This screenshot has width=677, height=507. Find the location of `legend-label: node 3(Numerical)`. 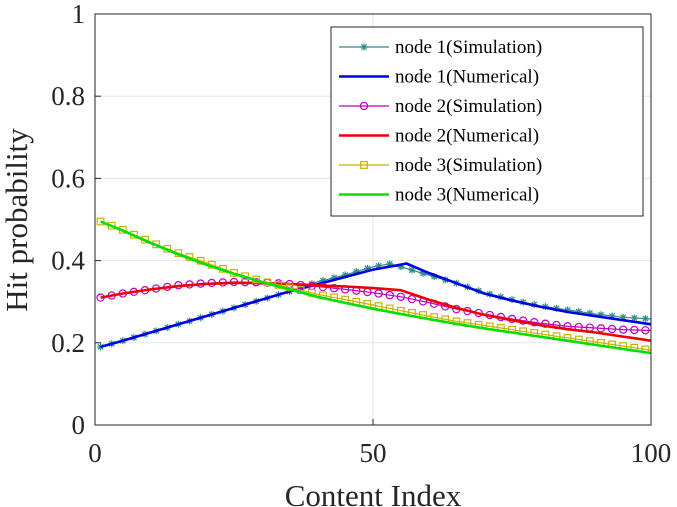

legend-label: node 3(Numerical) is located at coordinates (467, 195).